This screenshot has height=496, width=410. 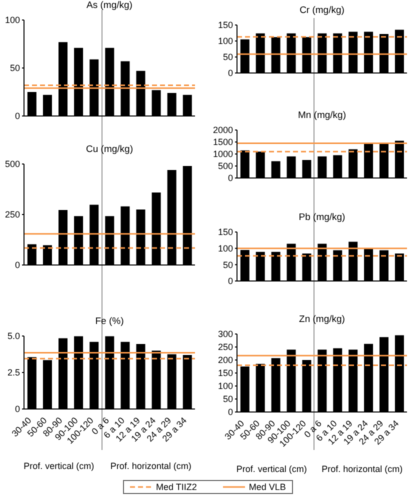 I want to click on chart-title: Zn (mg/kg), so click(x=322, y=320).